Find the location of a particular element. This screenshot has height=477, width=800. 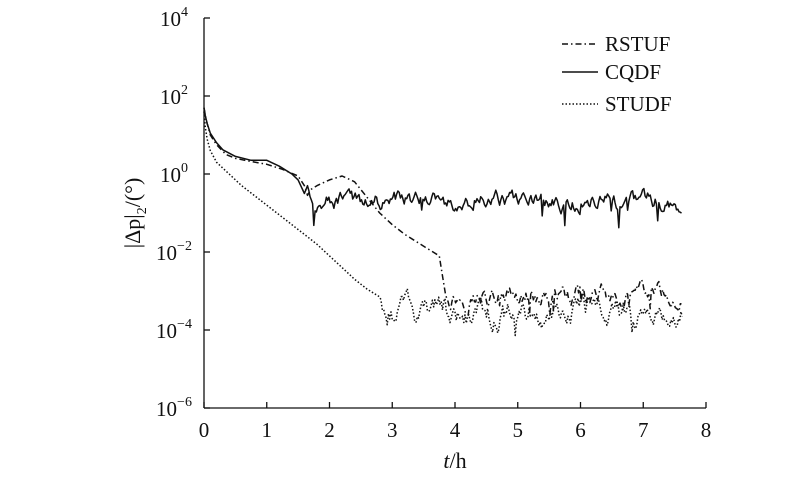

x-tick-label: 8 is located at coordinates (706, 430).